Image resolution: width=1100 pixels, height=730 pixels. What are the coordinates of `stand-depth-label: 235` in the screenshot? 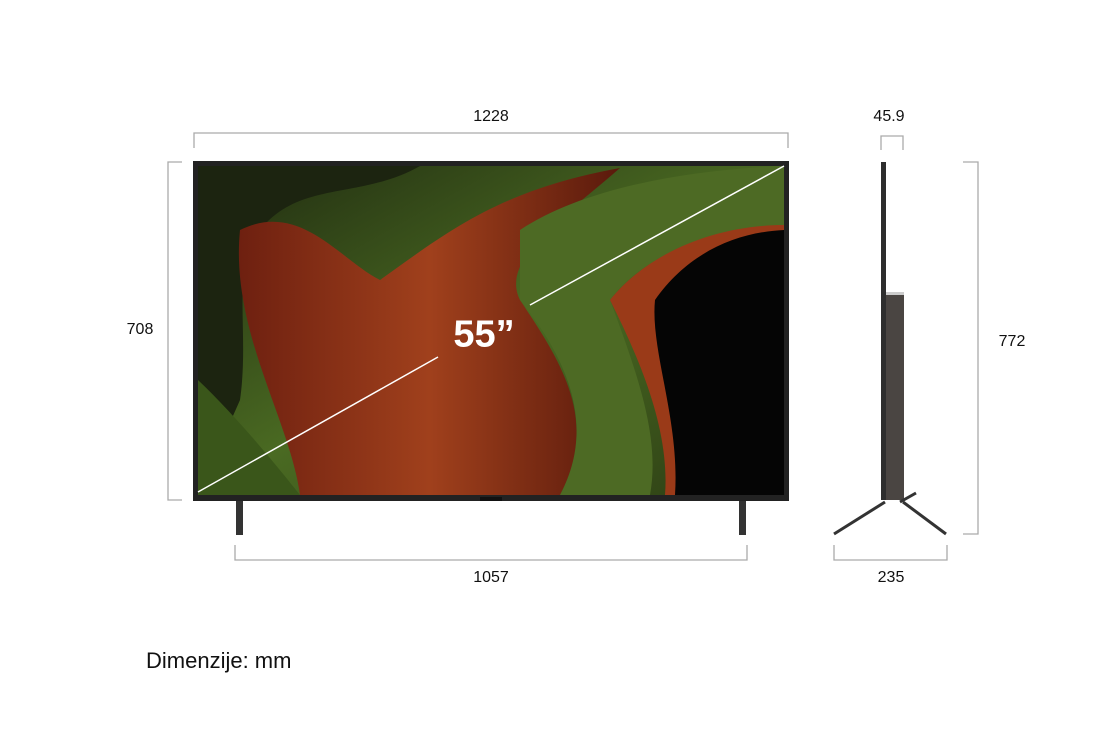 It's located at (891, 577).